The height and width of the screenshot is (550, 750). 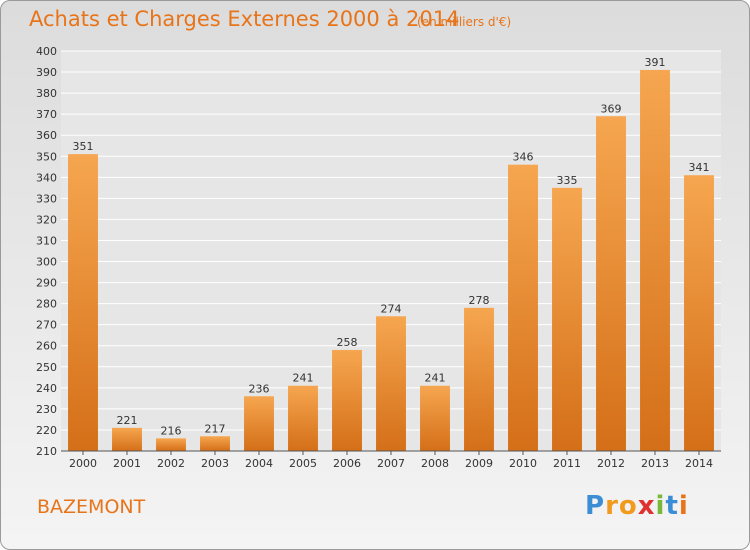 What do you see at coordinates (46, 409) in the screenshot?
I see `y-tick-label: 230` at bounding box center [46, 409].